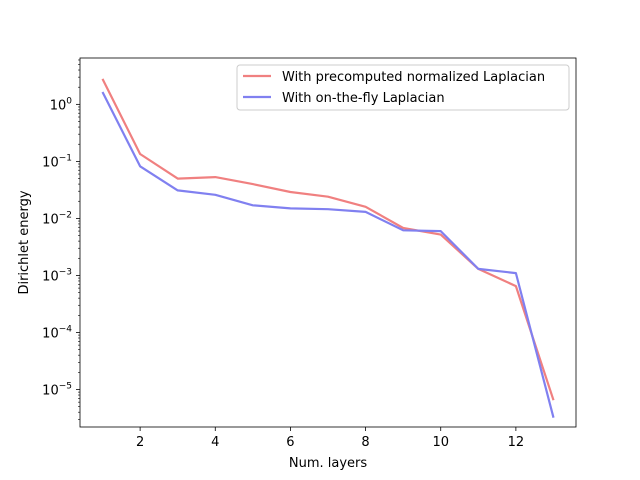  What do you see at coordinates (57, 161) in the screenshot?
I see `y-tick-label: 10⁻¹` at bounding box center [57, 161].